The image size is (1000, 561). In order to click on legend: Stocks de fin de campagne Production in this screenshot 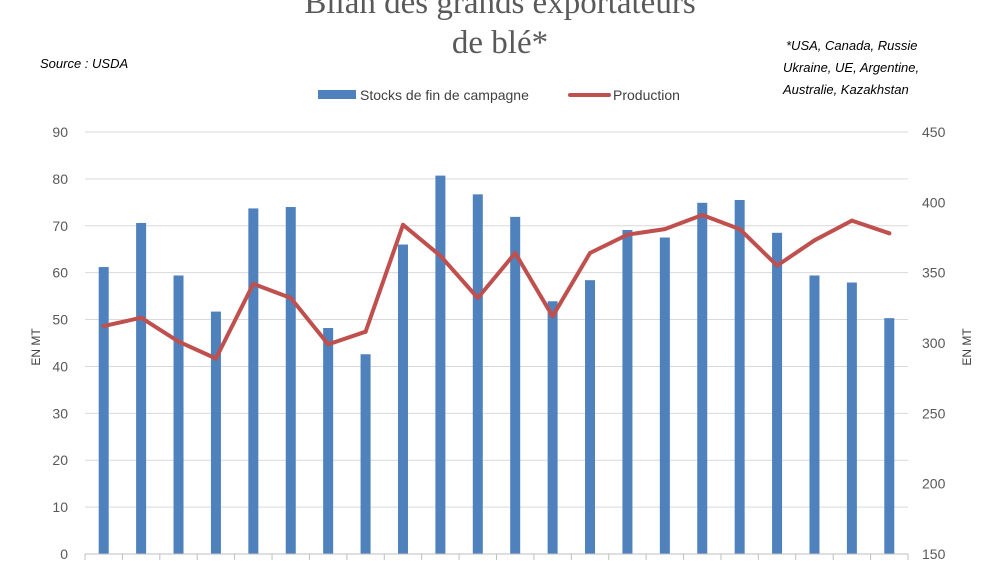, I will do `click(499, 95)`.